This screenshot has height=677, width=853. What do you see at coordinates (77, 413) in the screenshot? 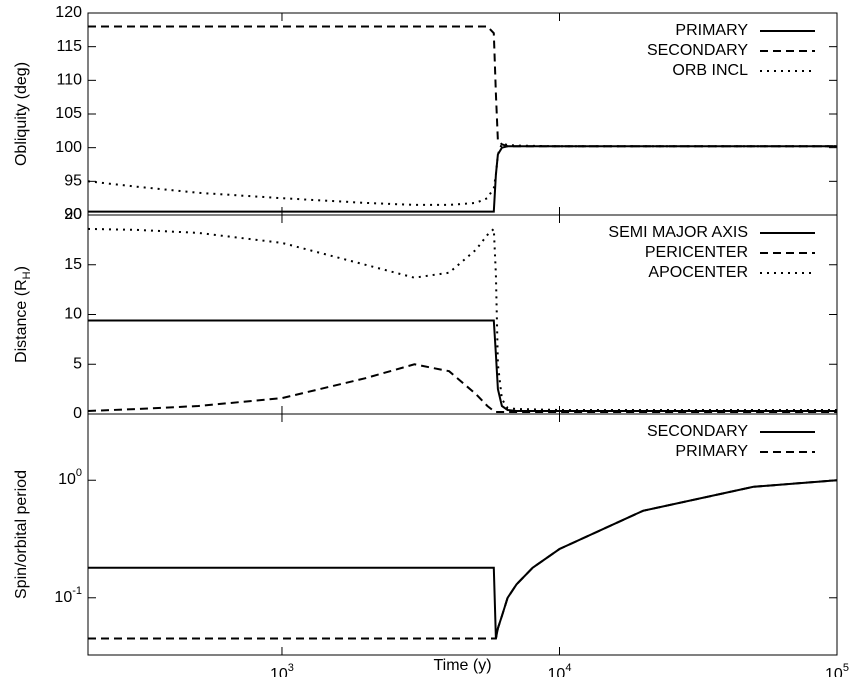
I see `tick-label: 0` at bounding box center [77, 413].